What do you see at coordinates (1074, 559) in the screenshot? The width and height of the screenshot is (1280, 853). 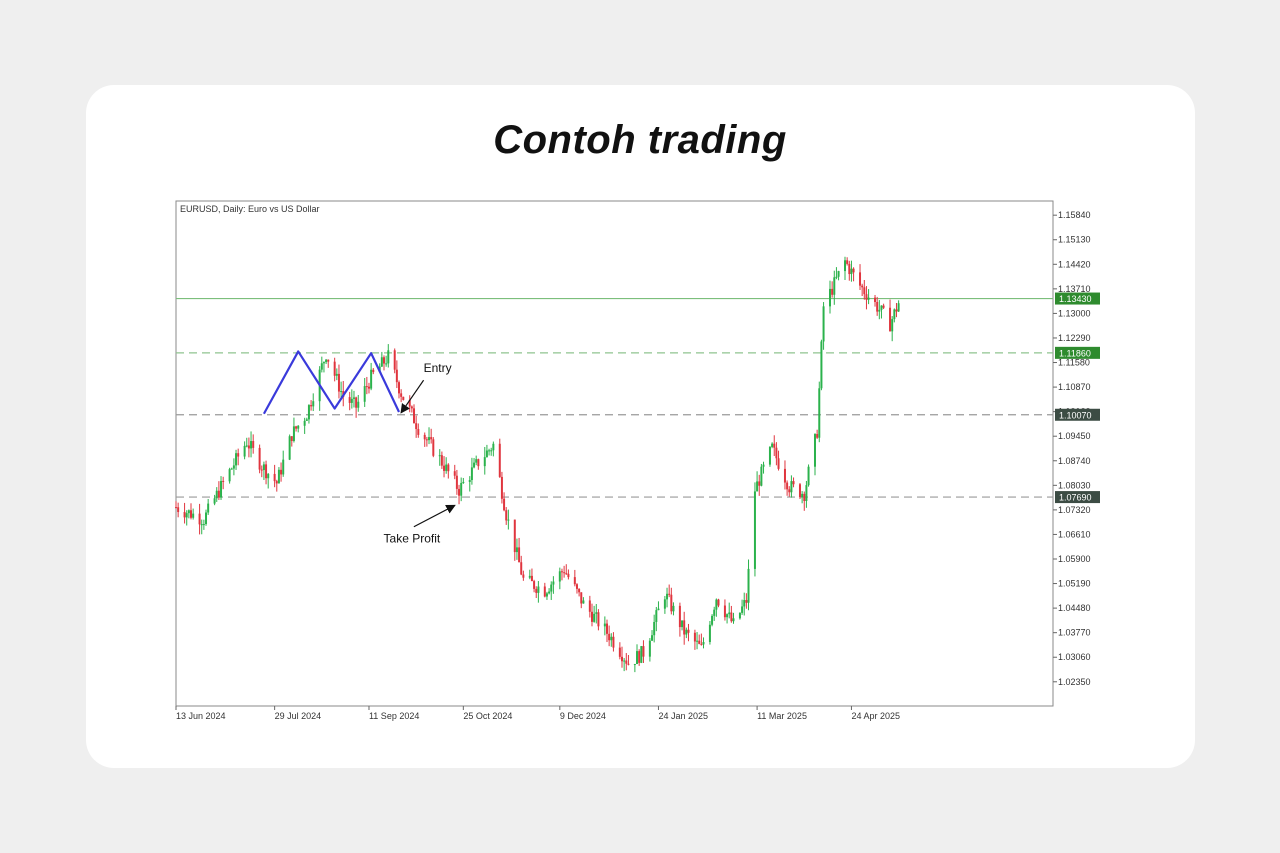 I see `y-tick-label: 1.05900` at bounding box center [1074, 559].